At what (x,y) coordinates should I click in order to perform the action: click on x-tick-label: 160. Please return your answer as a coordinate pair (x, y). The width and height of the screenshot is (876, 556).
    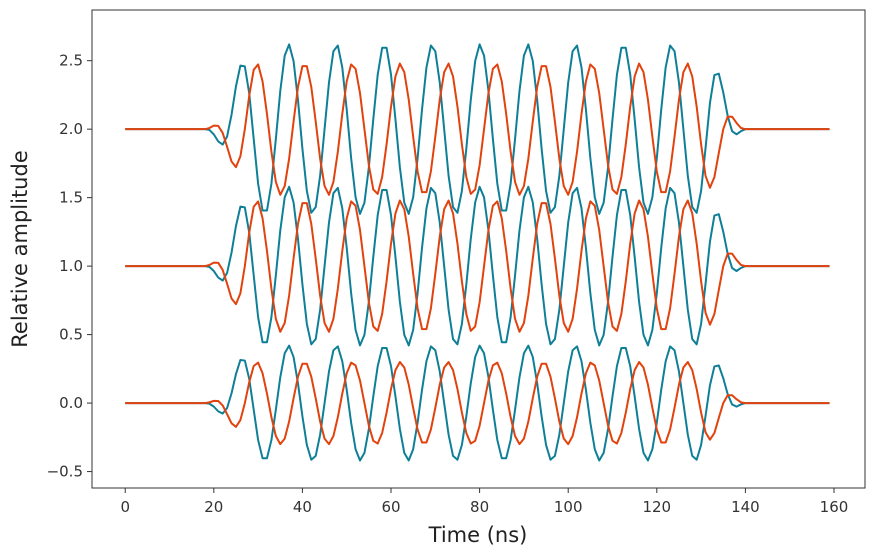
    Looking at the image, I should click on (834, 507).